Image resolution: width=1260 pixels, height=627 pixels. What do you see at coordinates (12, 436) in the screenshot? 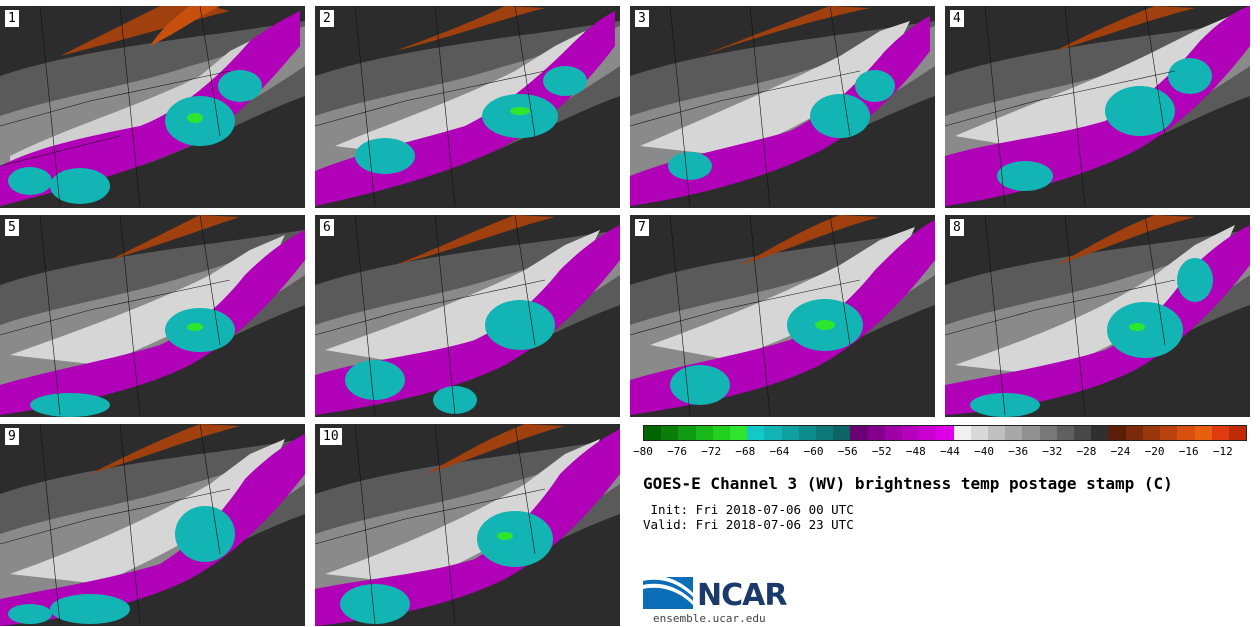
I see `member-label: 9` at bounding box center [12, 436].